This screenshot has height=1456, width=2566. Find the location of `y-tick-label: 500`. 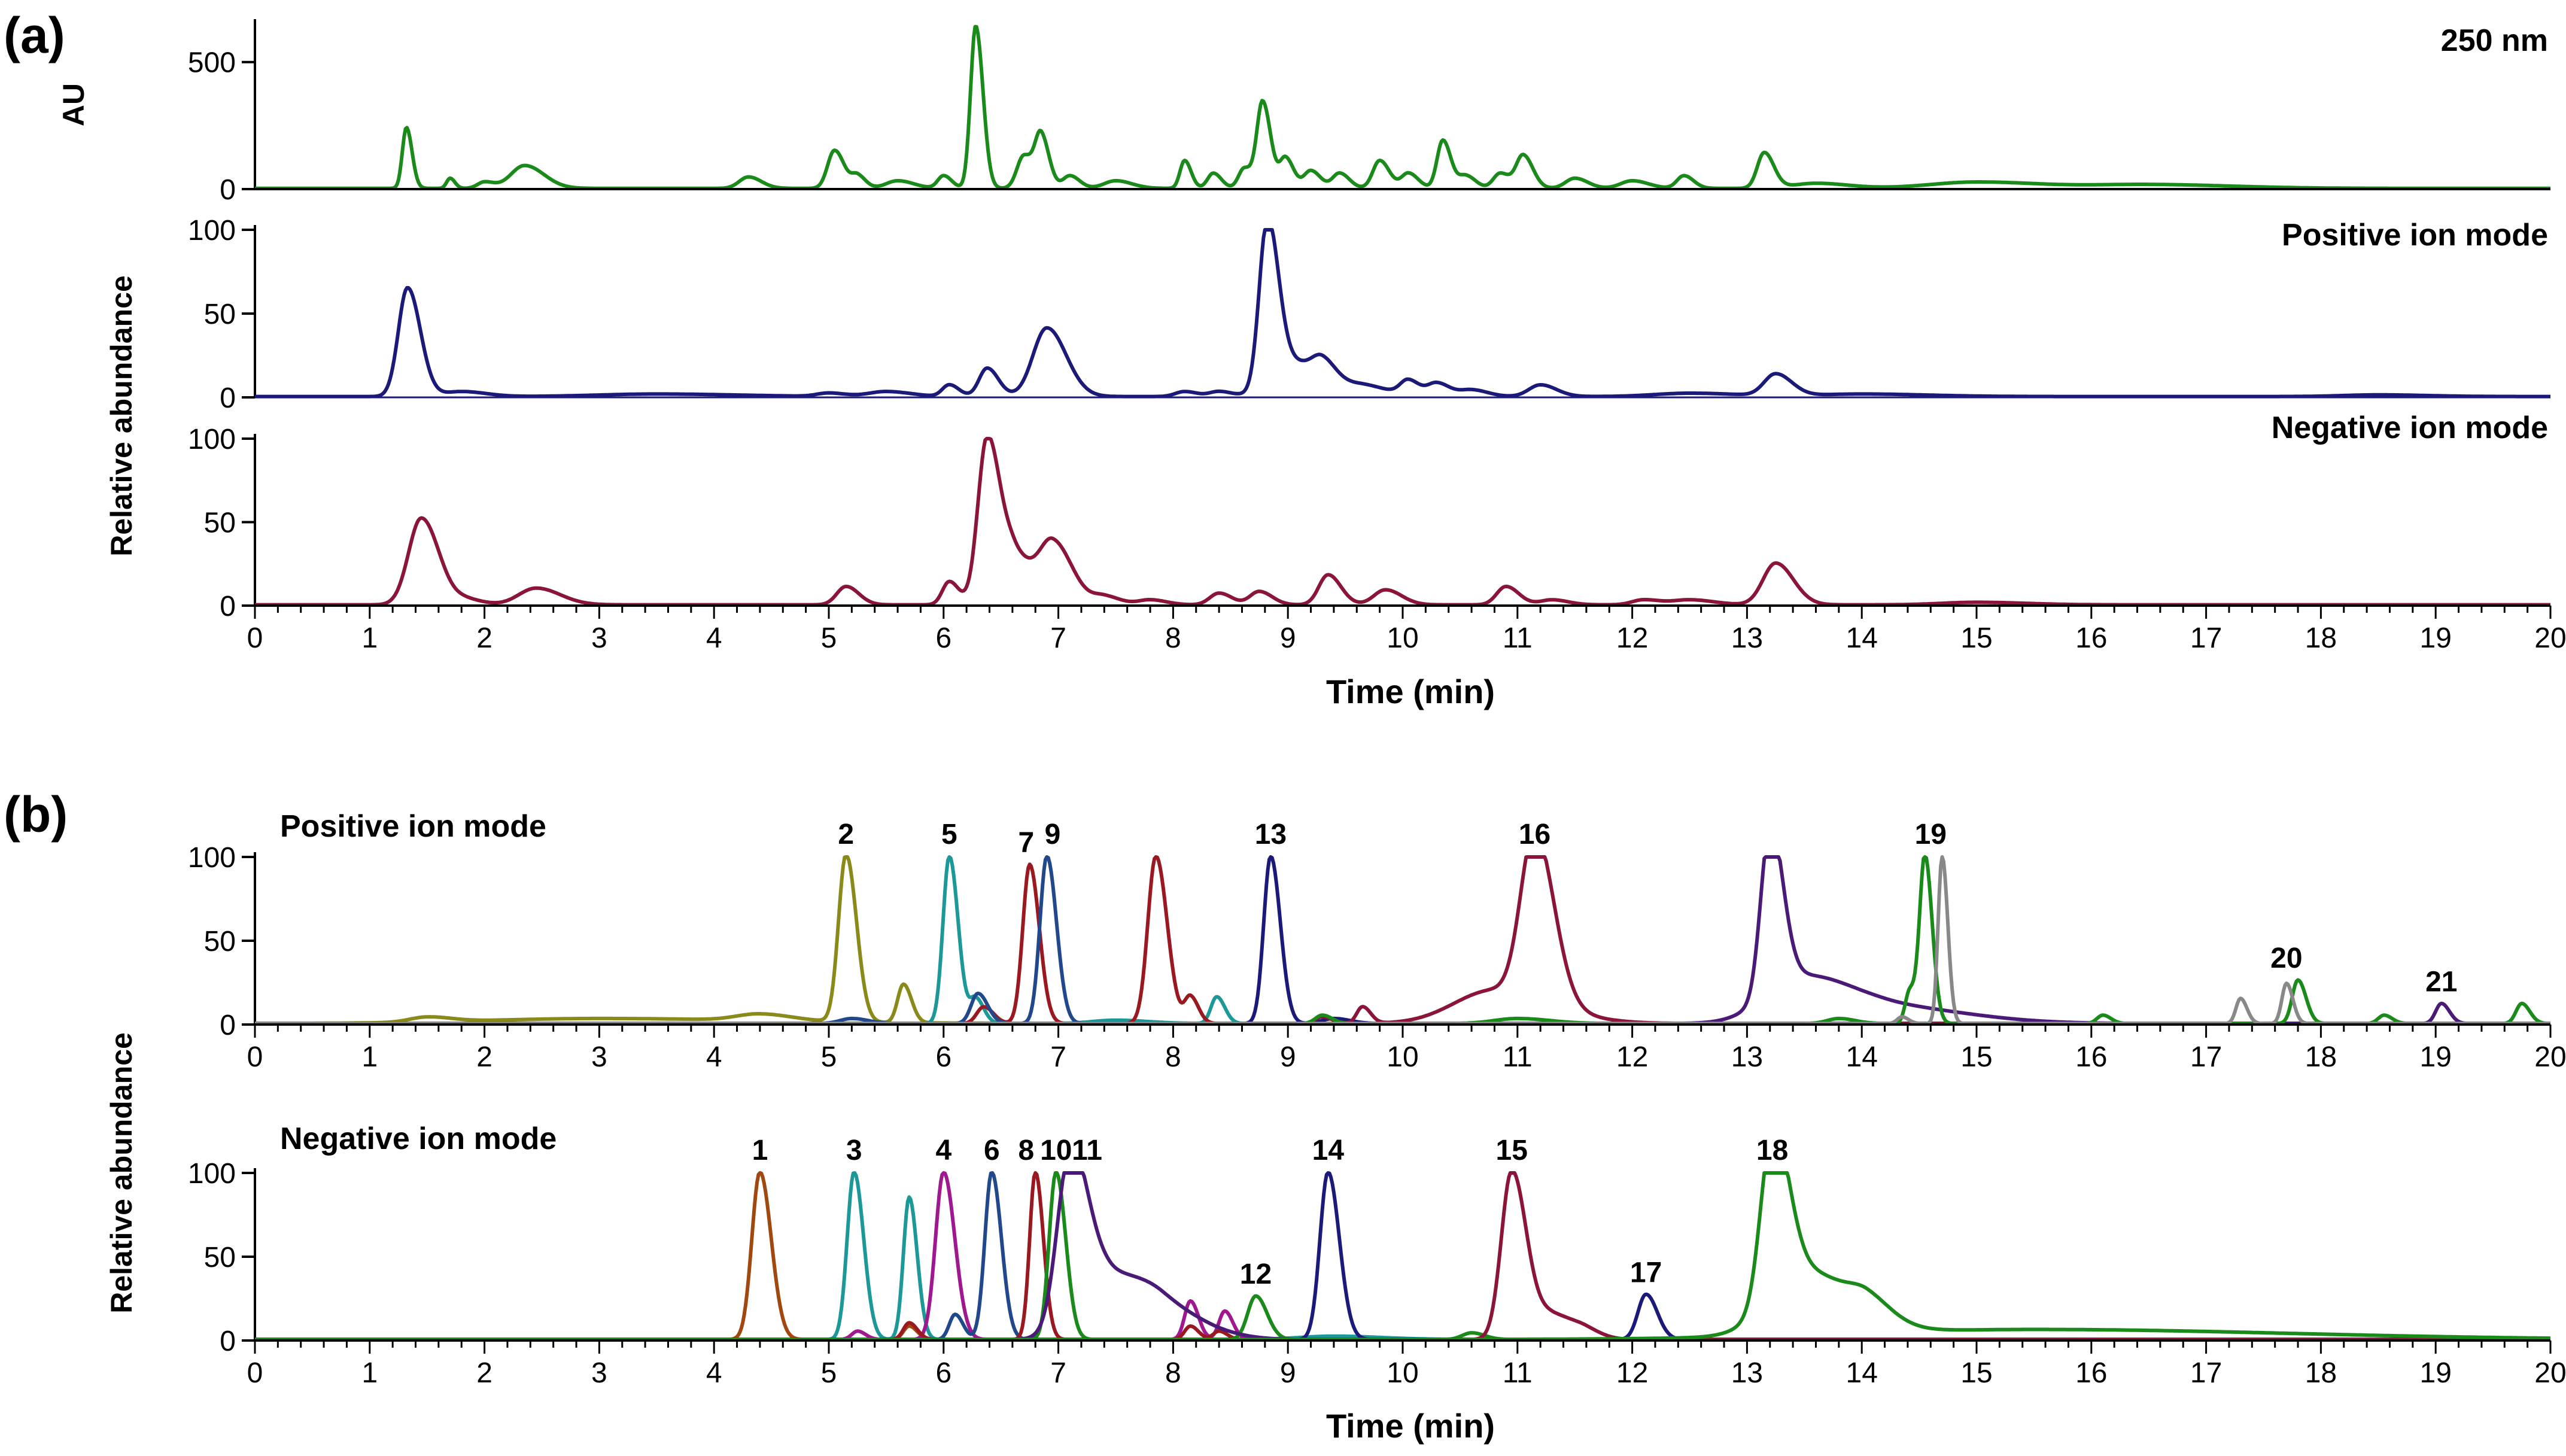

y-tick-label: 500 is located at coordinates (212, 63).